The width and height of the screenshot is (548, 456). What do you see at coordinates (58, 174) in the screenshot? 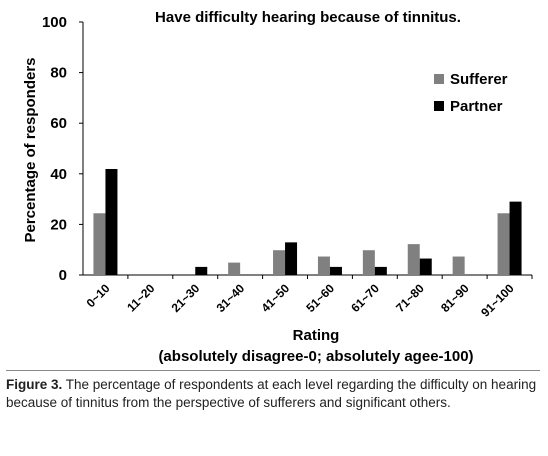
I see `y-tick-label: 40` at bounding box center [58, 174].